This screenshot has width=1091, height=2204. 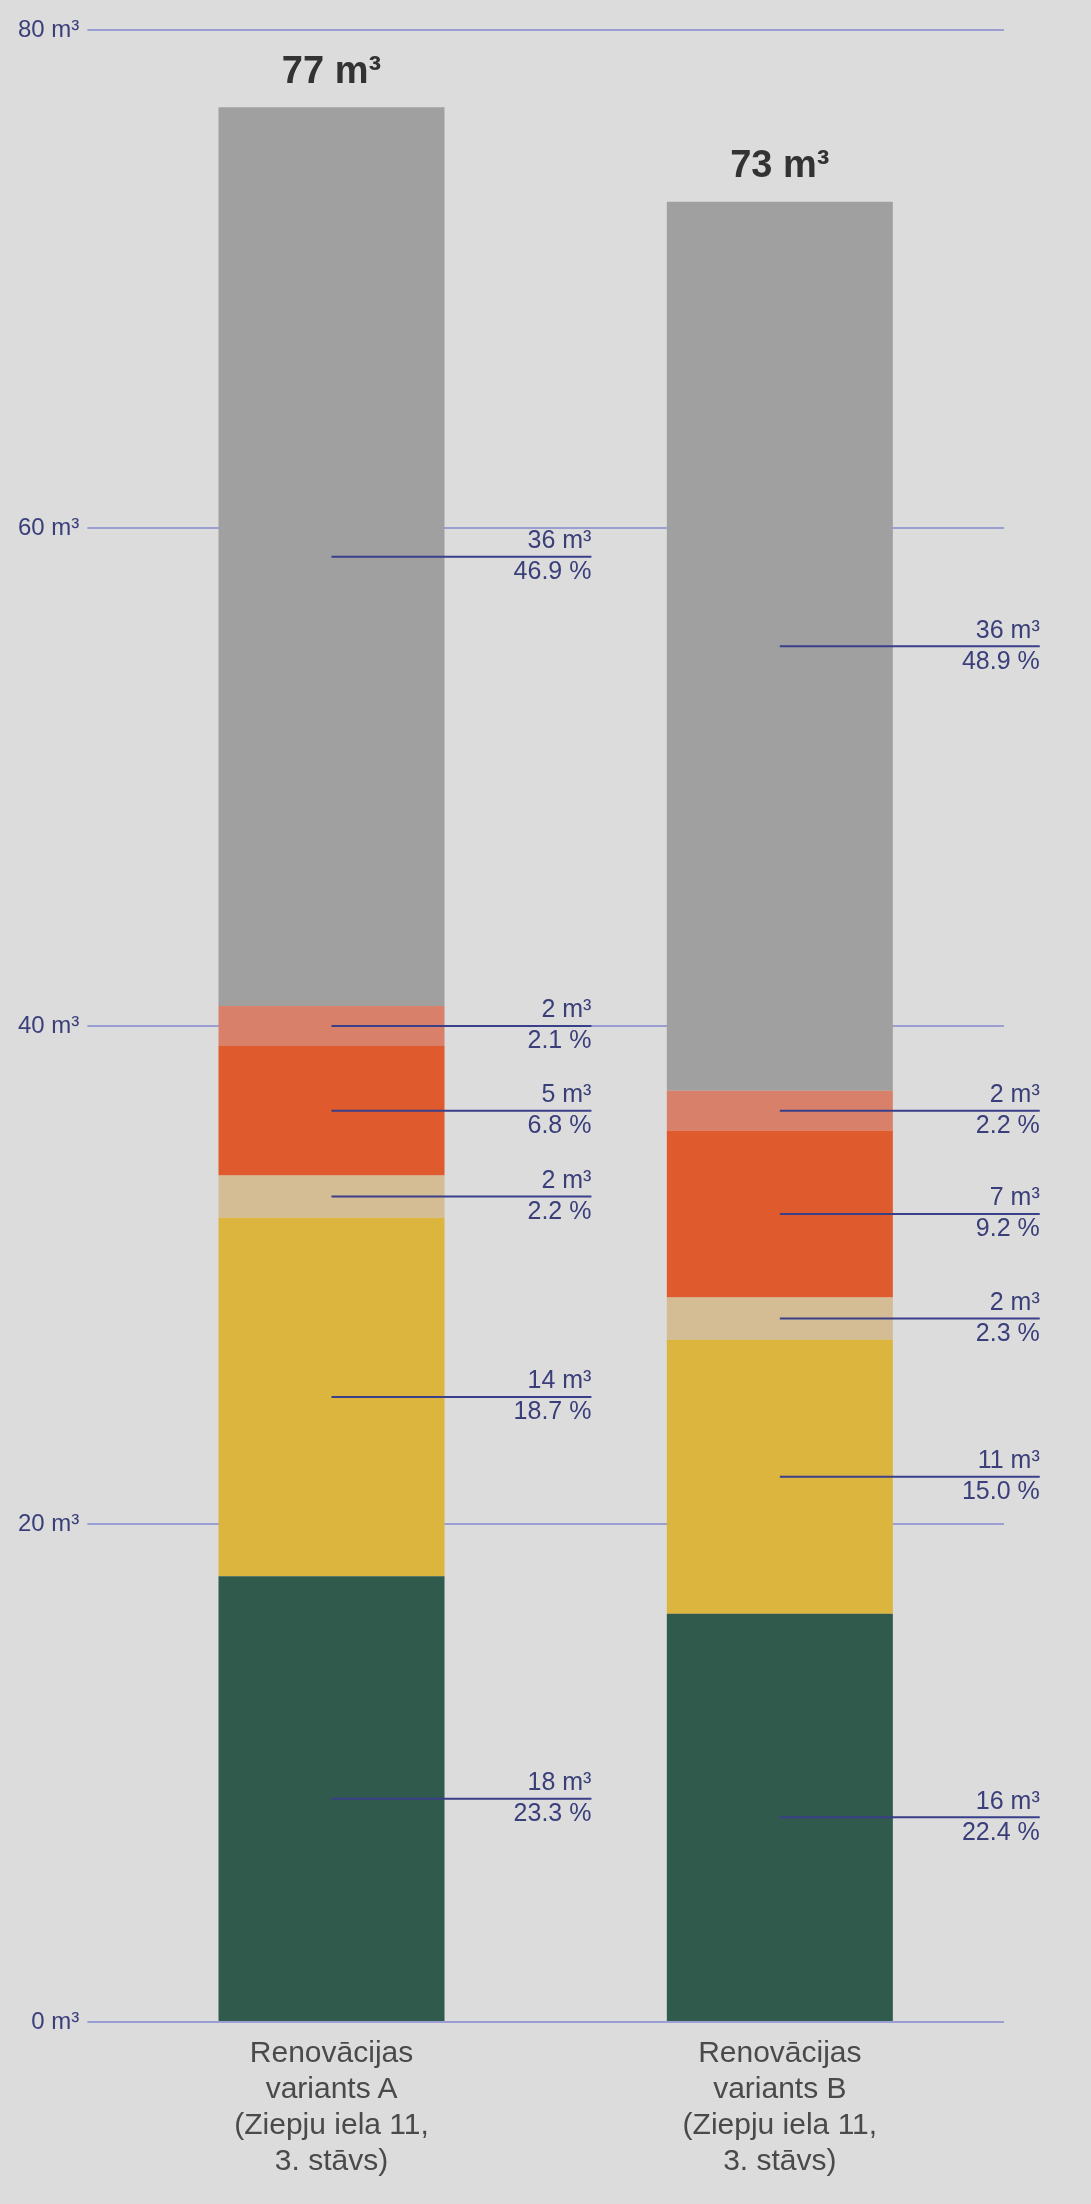 I want to click on data-label: 16 m³ 22.4 %, so click(x=1000, y=1815).